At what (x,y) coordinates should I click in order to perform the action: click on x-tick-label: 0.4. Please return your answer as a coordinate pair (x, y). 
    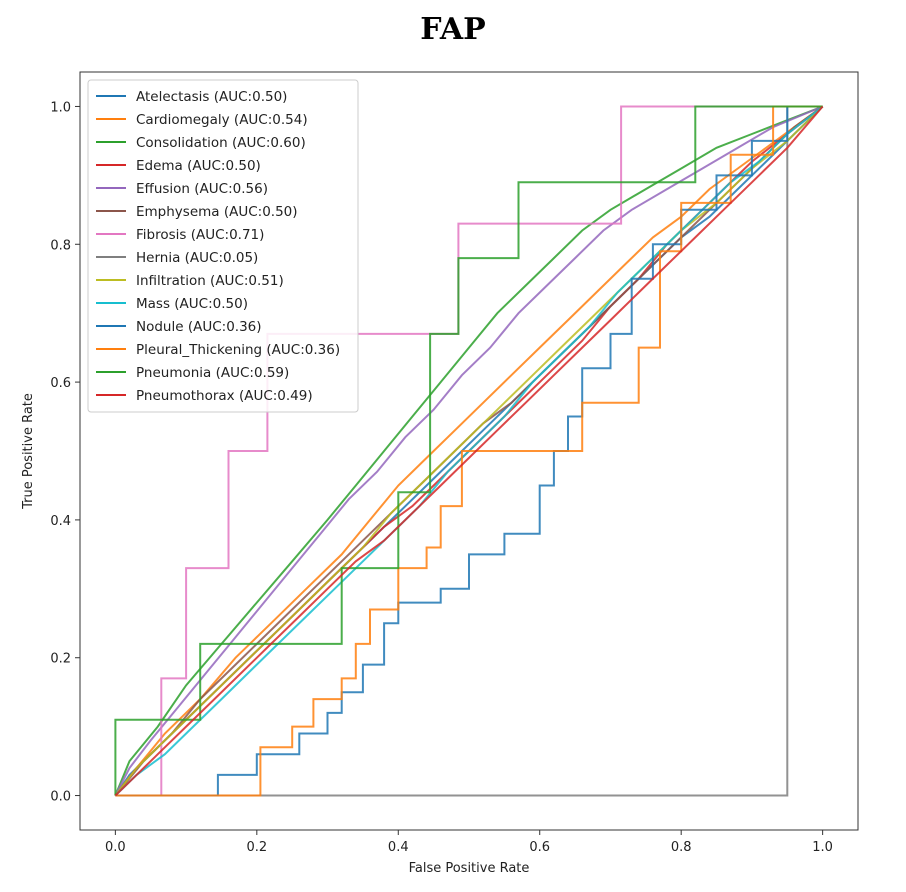
    Looking at the image, I should click on (398, 847).